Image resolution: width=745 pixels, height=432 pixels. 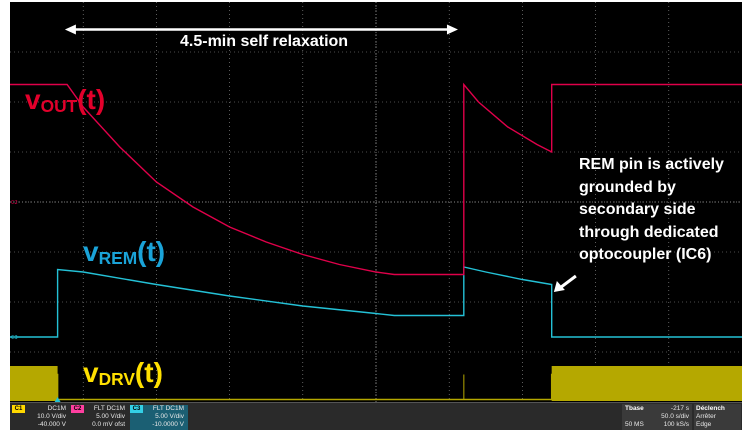 What do you see at coordinates (169, 416) in the screenshot?
I see `channel-3-scale: 5.00 V/div` at bounding box center [169, 416].